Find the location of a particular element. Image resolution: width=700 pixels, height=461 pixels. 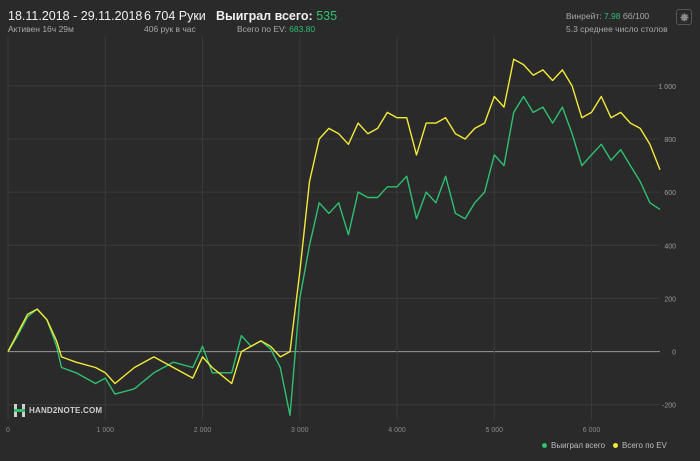

hands-count: 6 704 Руки is located at coordinates (175, 16).